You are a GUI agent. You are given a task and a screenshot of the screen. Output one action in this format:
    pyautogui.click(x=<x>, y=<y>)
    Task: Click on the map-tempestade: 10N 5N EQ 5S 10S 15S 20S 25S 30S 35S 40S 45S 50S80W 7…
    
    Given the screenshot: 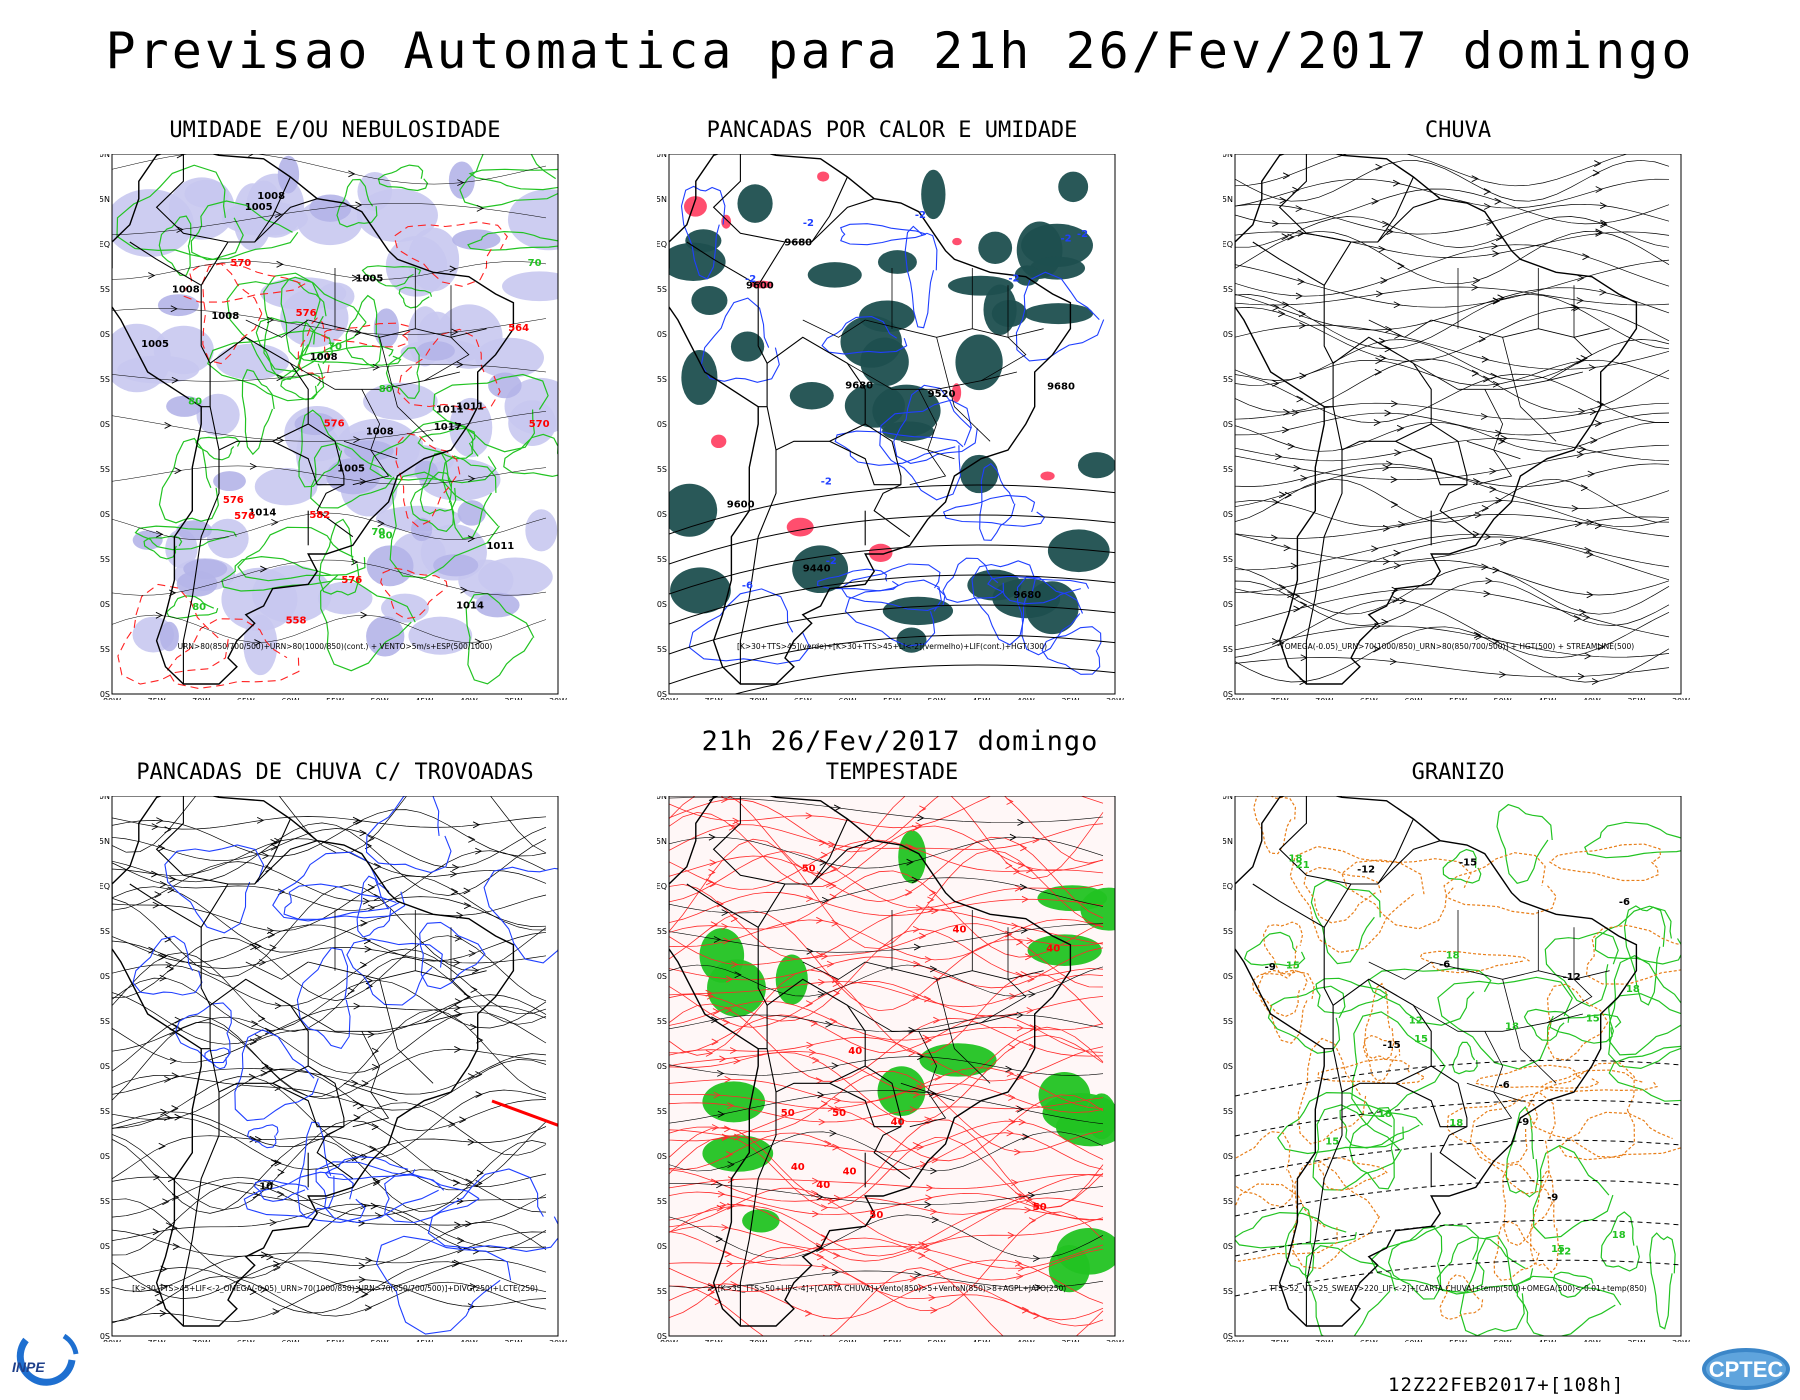 What is the action you would take?
    pyautogui.click(x=892, y=1069)
    